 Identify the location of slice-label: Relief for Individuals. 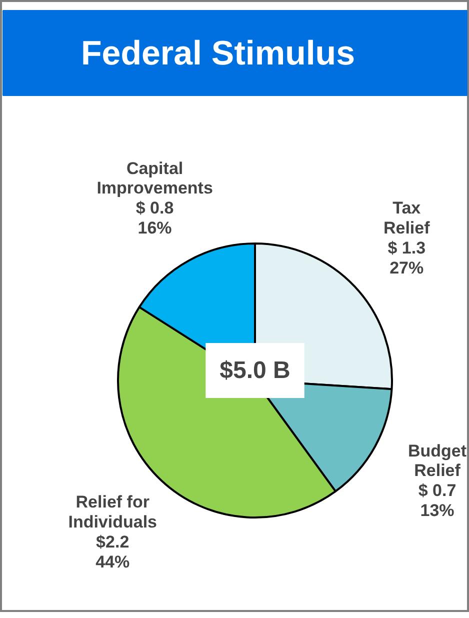
(113, 512).